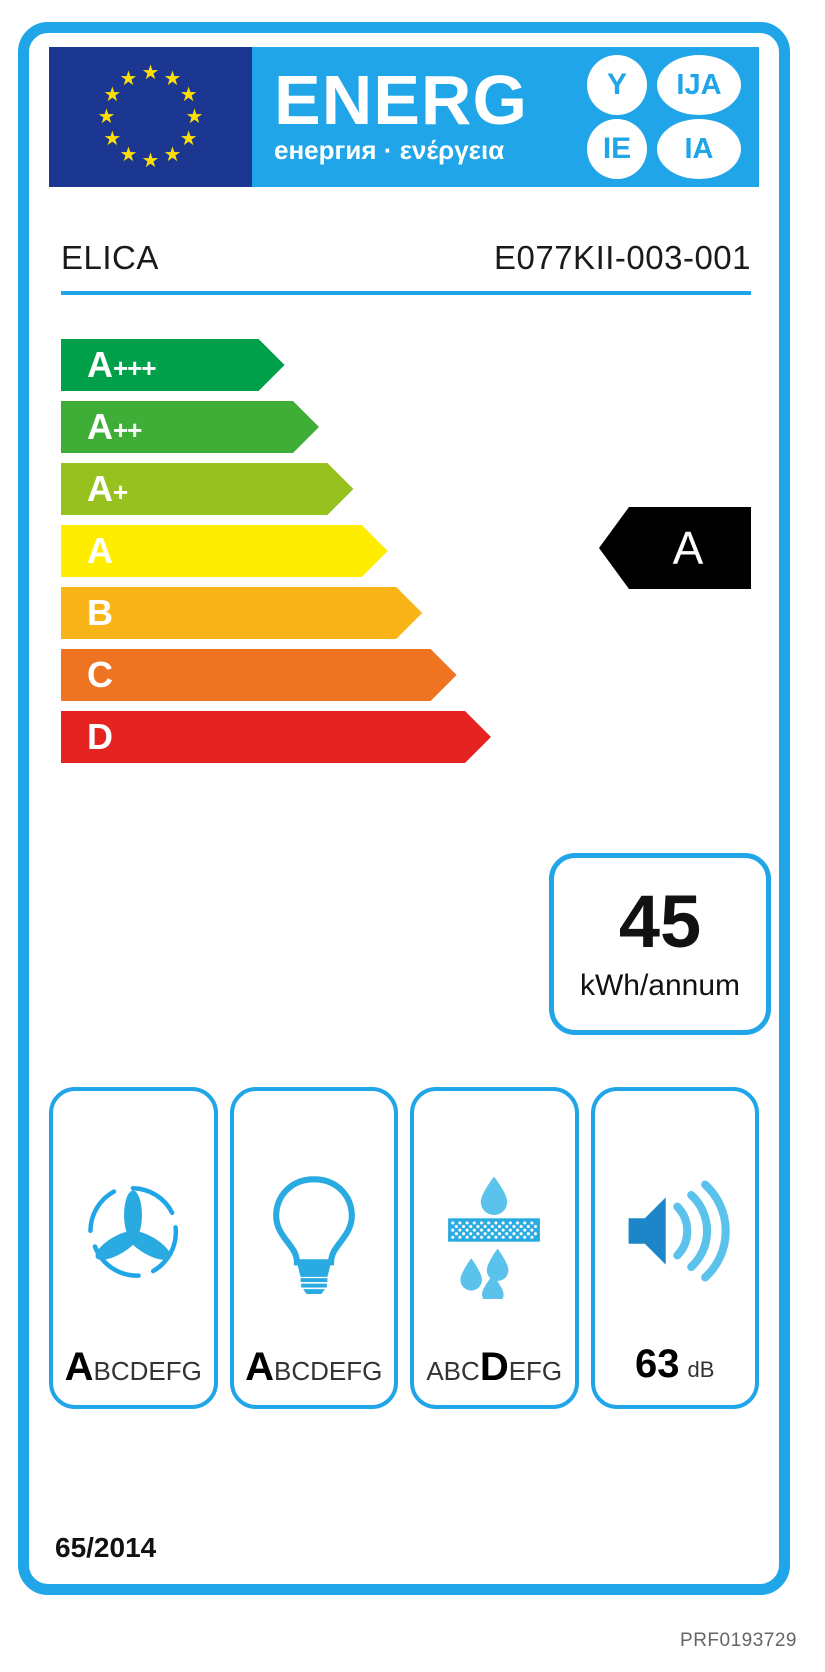 This screenshot has width=825, height=1672. What do you see at coordinates (314, 1233) in the screenshot?
I see `light-bulb-icon` at bounding box center [314, 1233].